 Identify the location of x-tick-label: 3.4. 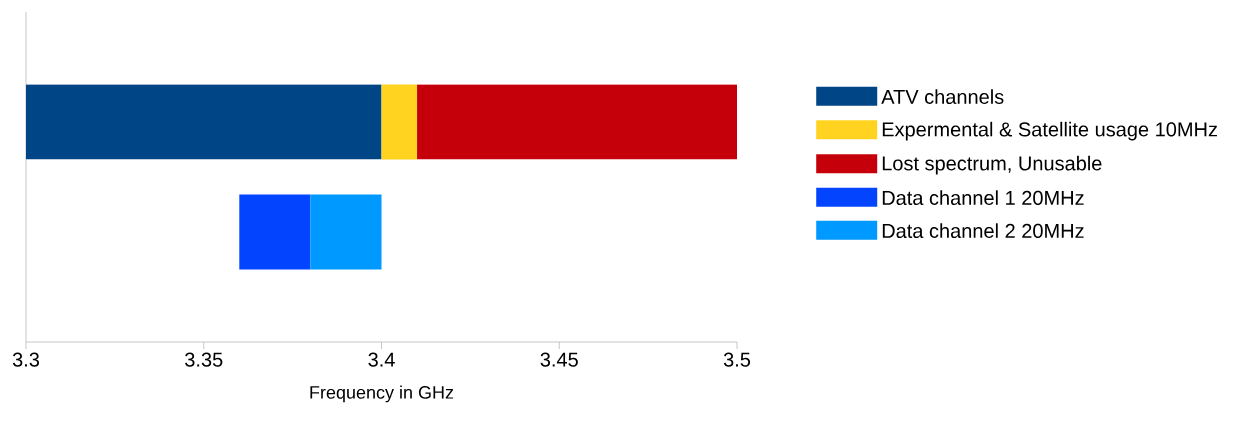
(381, 359).